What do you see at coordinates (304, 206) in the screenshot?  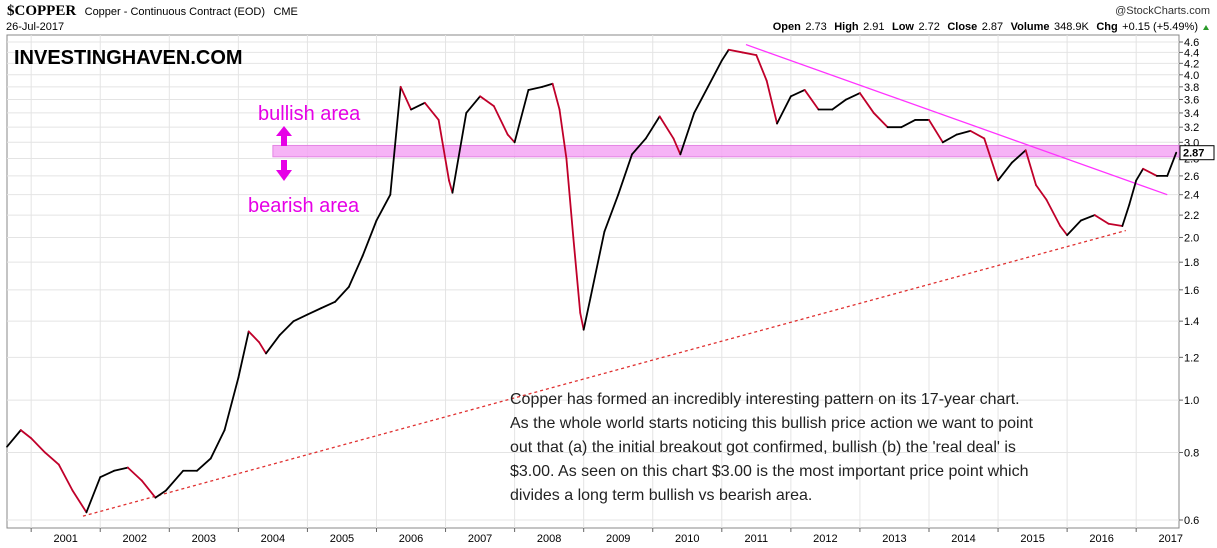 I see `bearish-label: bearish area` at bounding box center [304, 206].